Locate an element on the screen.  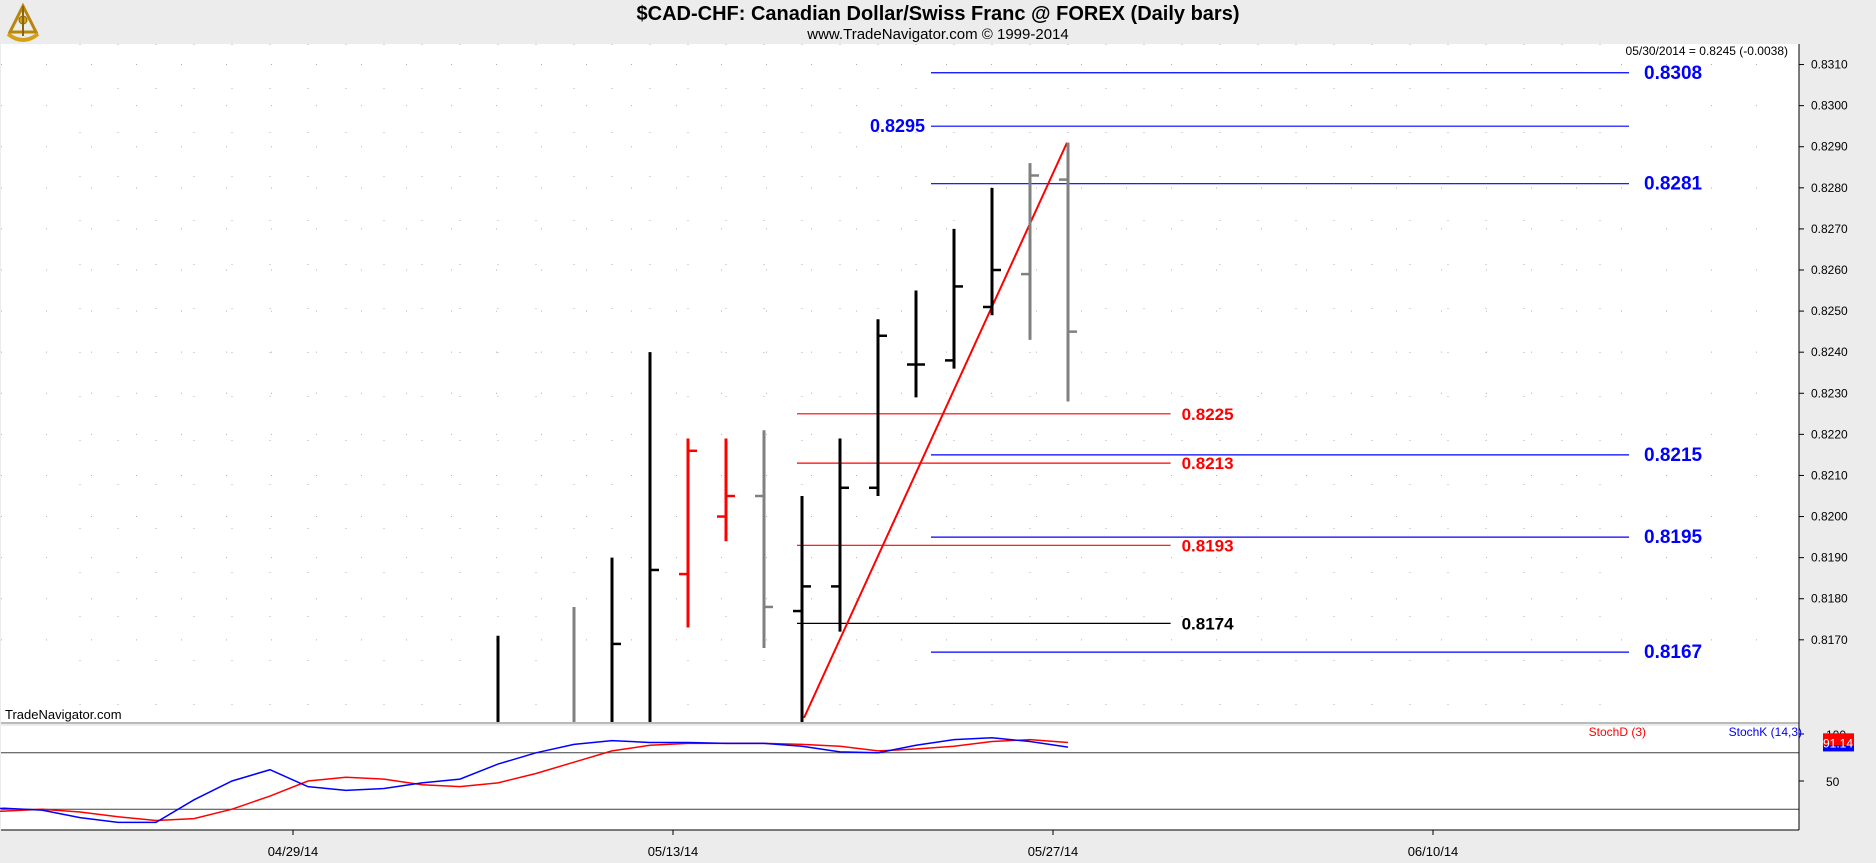
y-tick-label: 0.8280 is located at coordinates (1829, 188).